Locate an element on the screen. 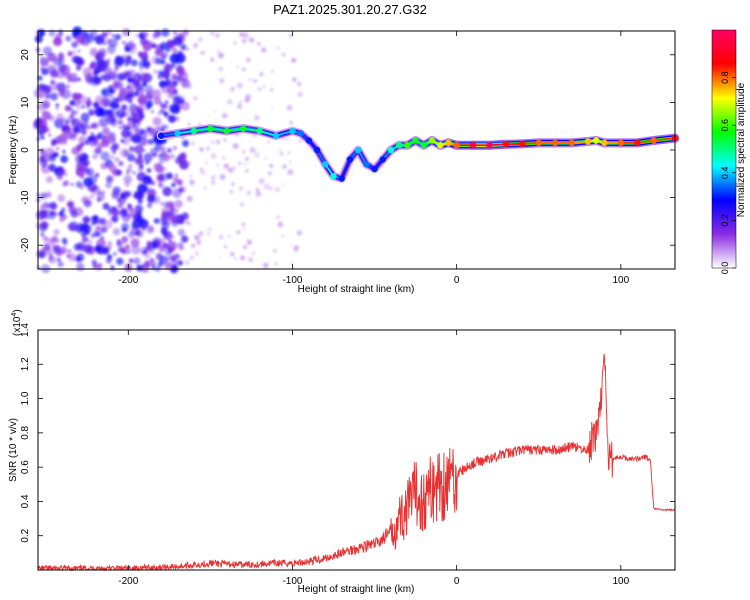 This screenshot has height=600, width=750. ridge-segment is located at coordinates (664, 139).